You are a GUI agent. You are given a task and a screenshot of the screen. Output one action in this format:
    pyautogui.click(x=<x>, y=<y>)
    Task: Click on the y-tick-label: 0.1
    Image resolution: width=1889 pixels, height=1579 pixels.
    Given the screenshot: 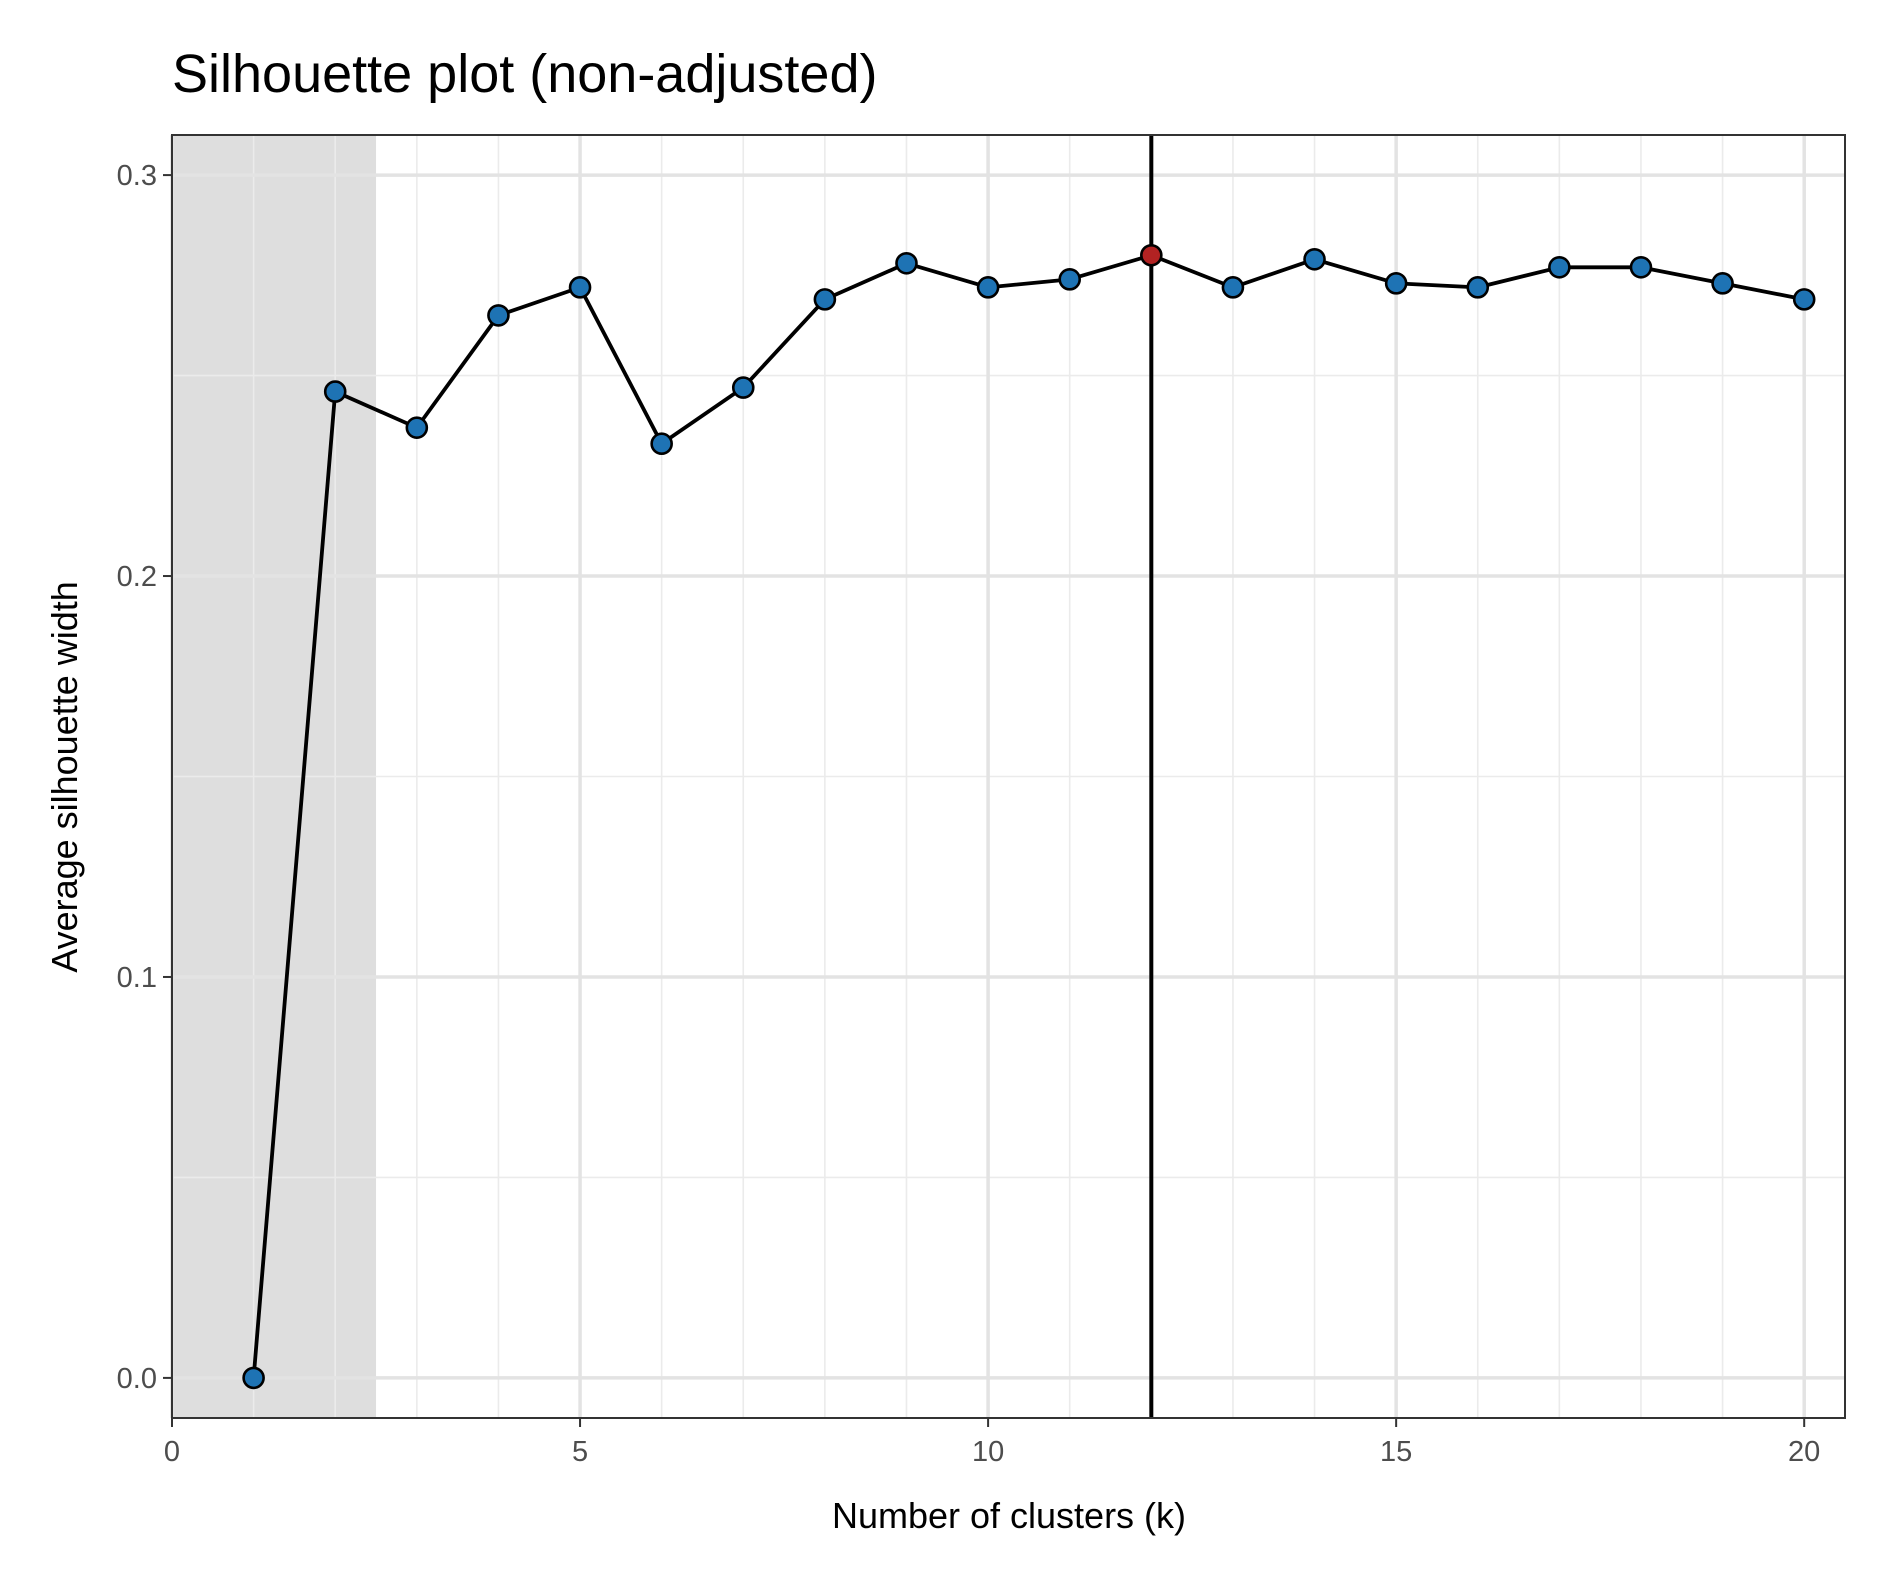 What is the action you would take?
    pyautogui.click(x=137, y=978)
    